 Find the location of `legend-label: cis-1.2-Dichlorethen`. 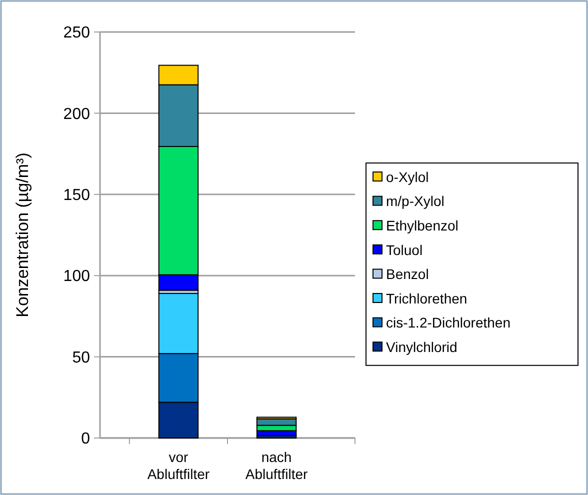

legend-label: cis-1.2-Dichlorethen is located at coordinates (448, 322).